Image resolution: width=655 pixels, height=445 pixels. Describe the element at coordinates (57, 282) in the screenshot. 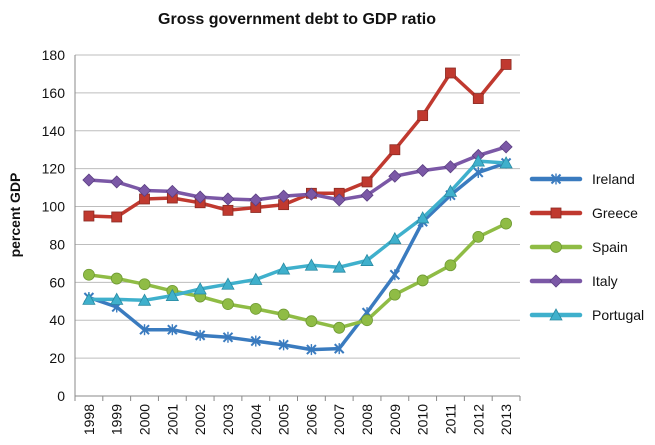

I see `y-tick-60: 60` at that location.